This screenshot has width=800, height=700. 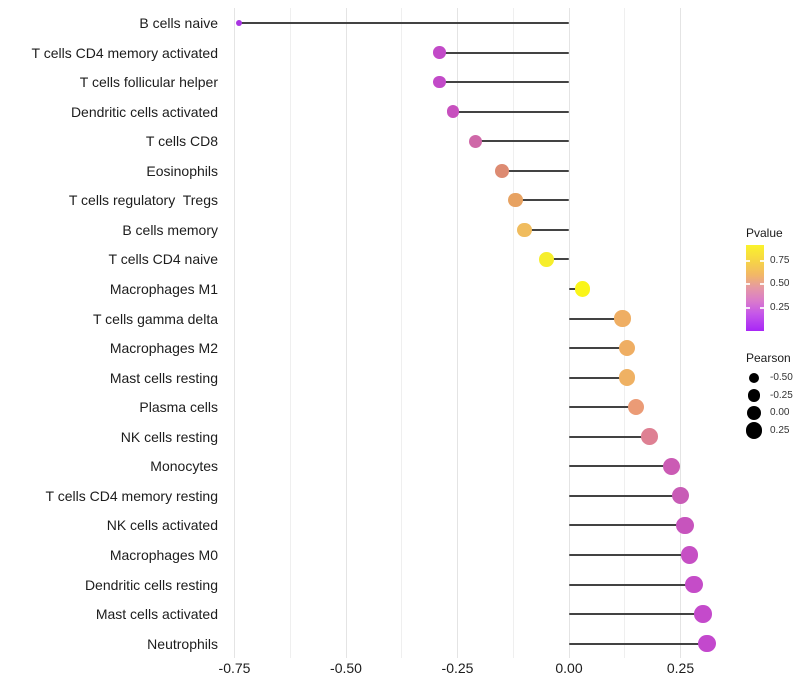 What do you see at coordinates (163, 377) in the screenshot?
I see `y-axis-label: Mast cells resting` at bounding box center [163, 377].